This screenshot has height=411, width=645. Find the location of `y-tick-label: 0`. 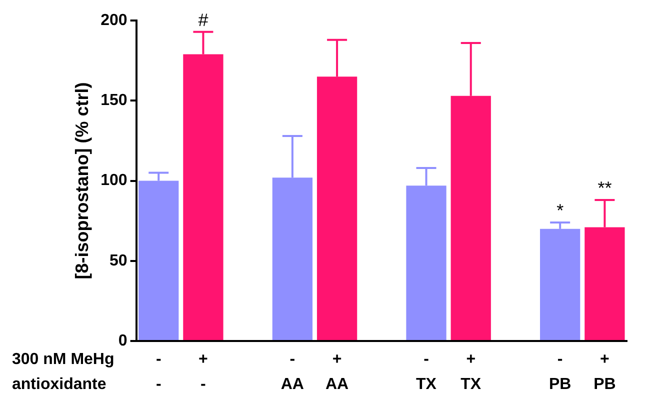

y-tick-label: 0 is located at coordinates (123, 341).